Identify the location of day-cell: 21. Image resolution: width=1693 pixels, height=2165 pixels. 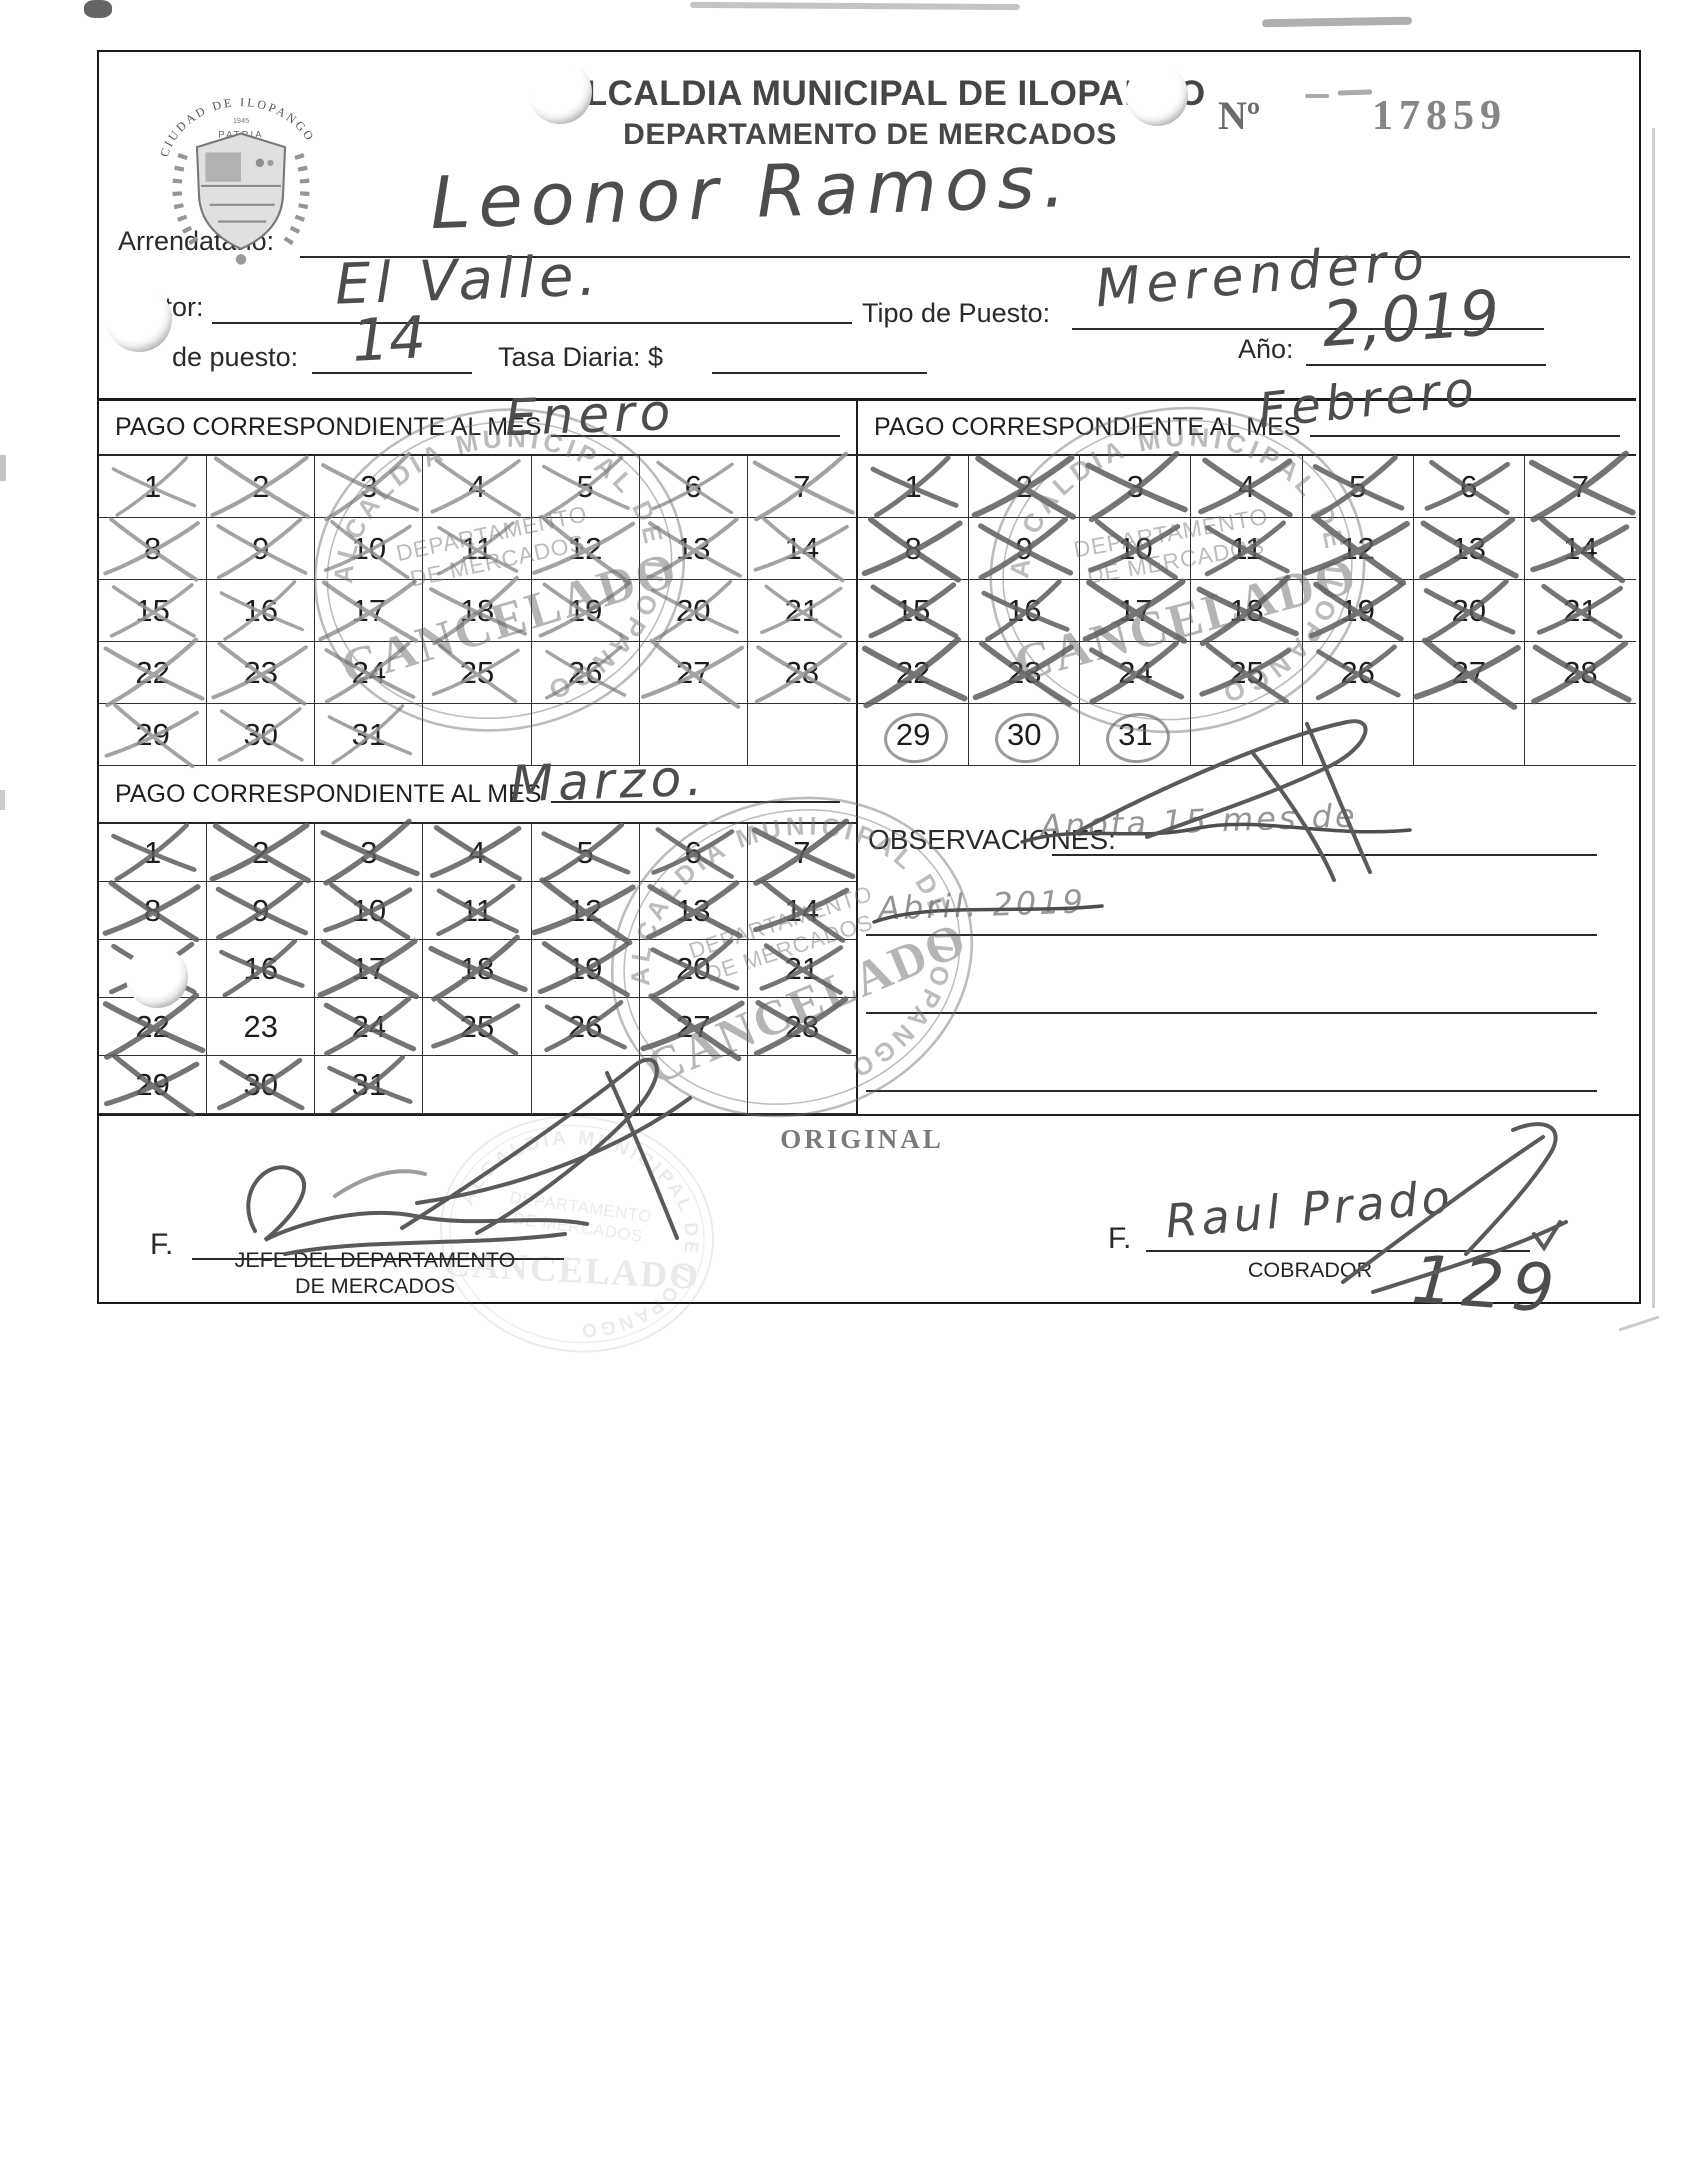
(1580, 611).